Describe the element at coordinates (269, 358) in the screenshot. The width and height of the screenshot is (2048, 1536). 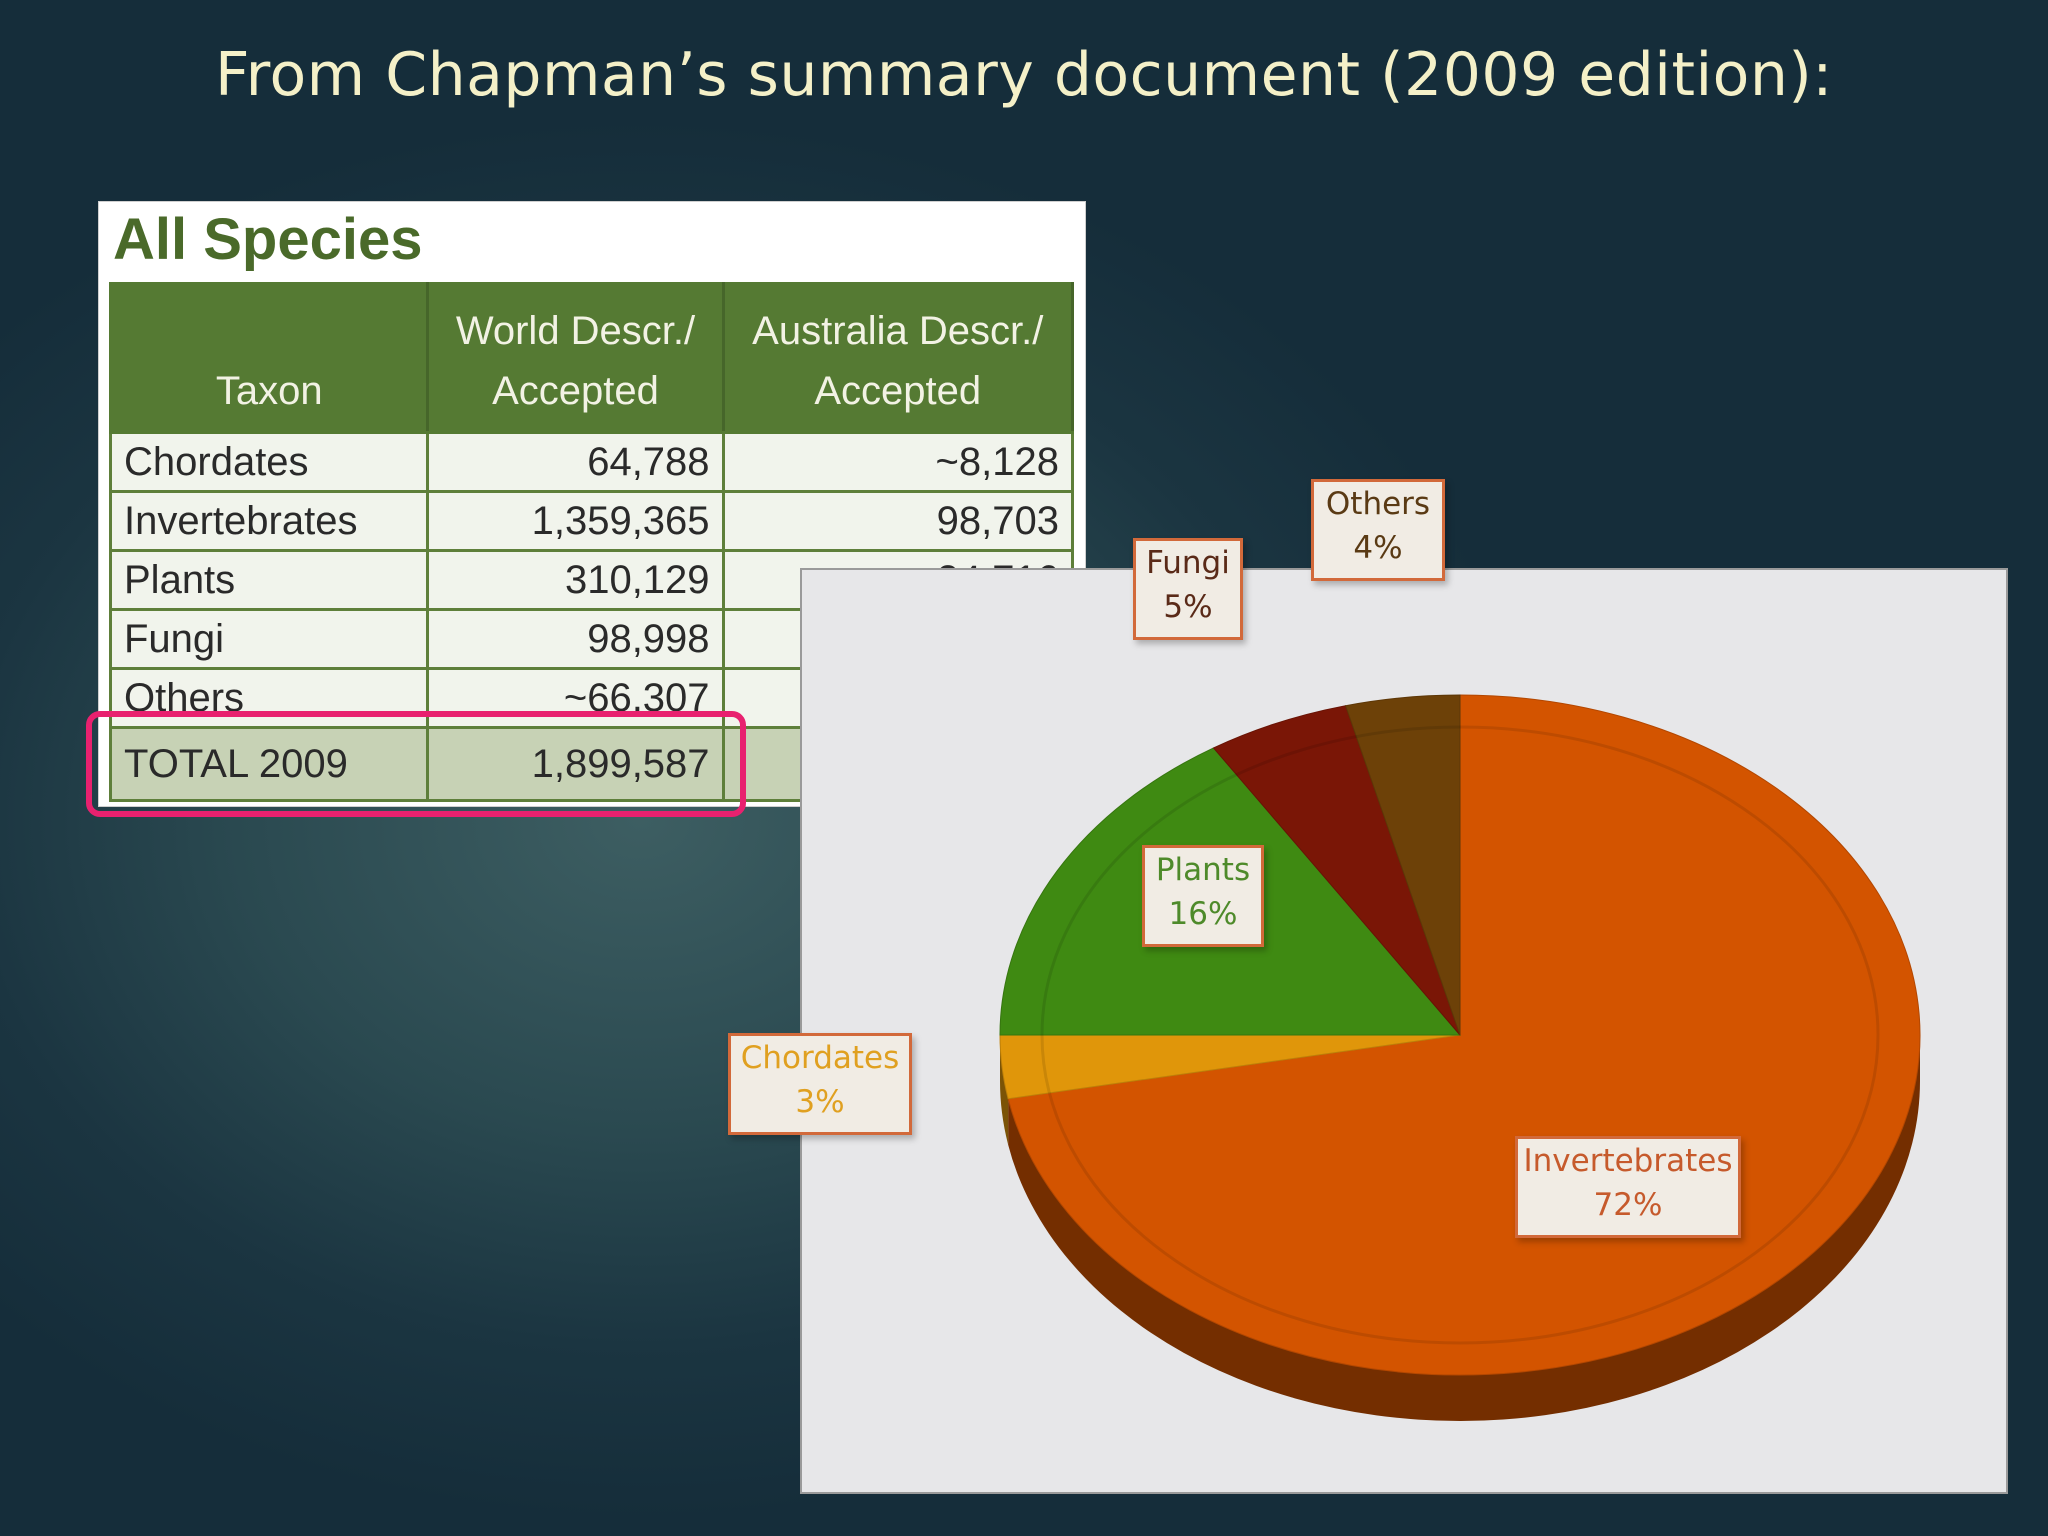
I see `header-taxon: Taxon` at that location.